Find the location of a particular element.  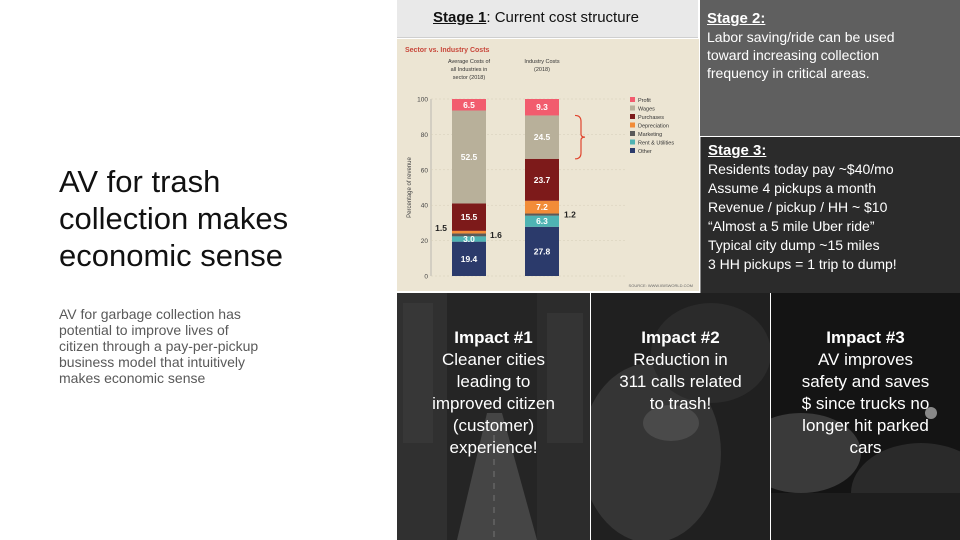

impact-1-line: experience! is located at coordinates (493, 447).